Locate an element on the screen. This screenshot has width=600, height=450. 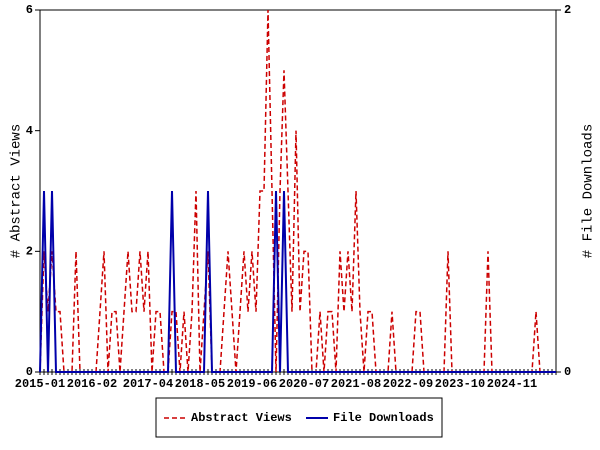
y2-tick-label: 0 is located at coordinates (567, 372).